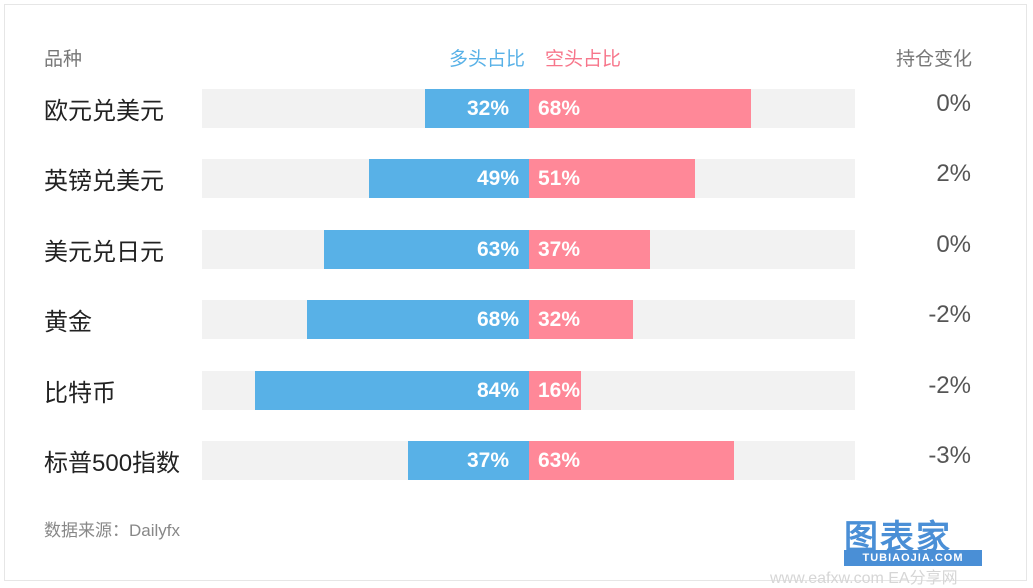 This screenshot has height=588, width=1033. What do you see at coordinates (497, 319) in the screenshot?
I see `long-value-label: 68%` at bounding box center [497, 319].